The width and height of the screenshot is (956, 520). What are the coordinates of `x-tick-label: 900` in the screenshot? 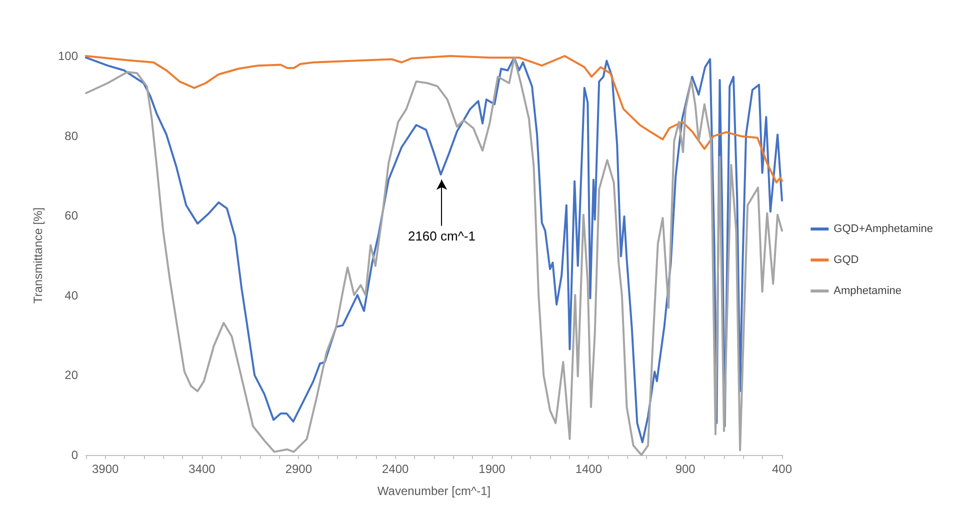 It's located at (685, 469).